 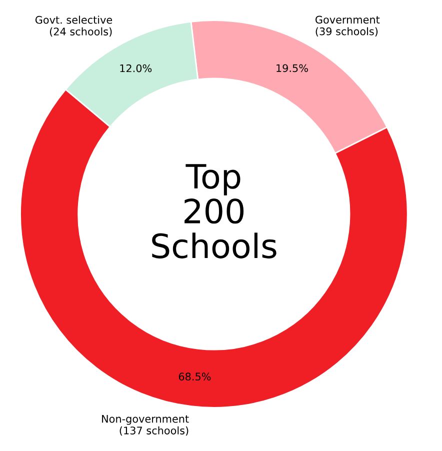 What do you see at coordinates (214, 211) in the screenshot?
I see `text: Top 200 Schools` at bounding box center [214, 211].